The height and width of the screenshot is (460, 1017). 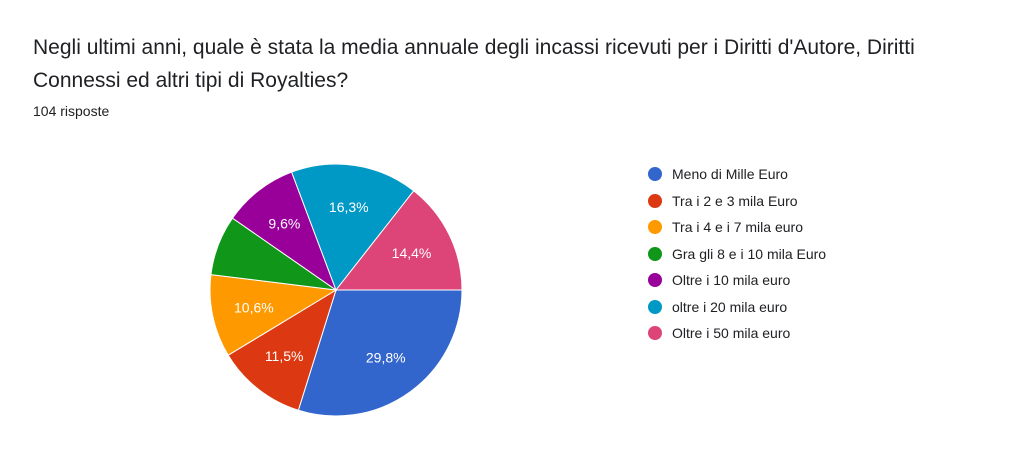 What do you see at coordinates (254, 308) in the screenshot?
I see `pie-slice-label-3: 10,6%` at bounding box center [254, 308].